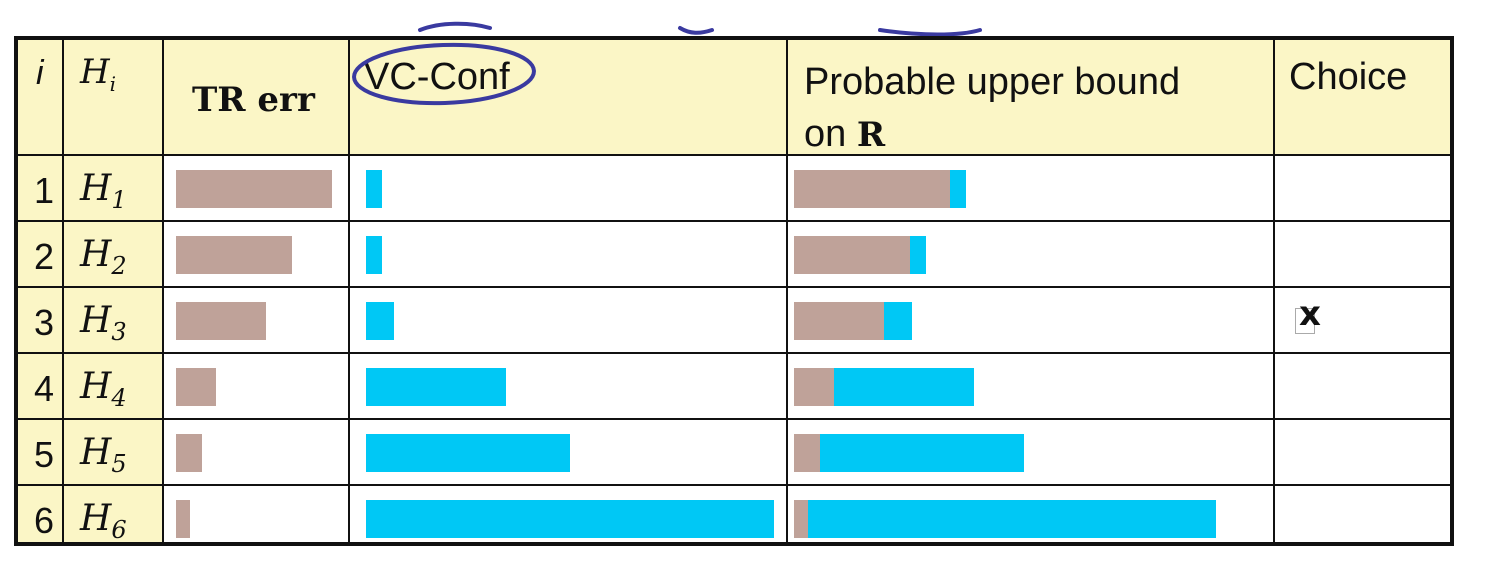  What do you see at coordinates (95, 72) in the screenshot?
I see `header-h-letter: H` at bounding box center [95, 72].